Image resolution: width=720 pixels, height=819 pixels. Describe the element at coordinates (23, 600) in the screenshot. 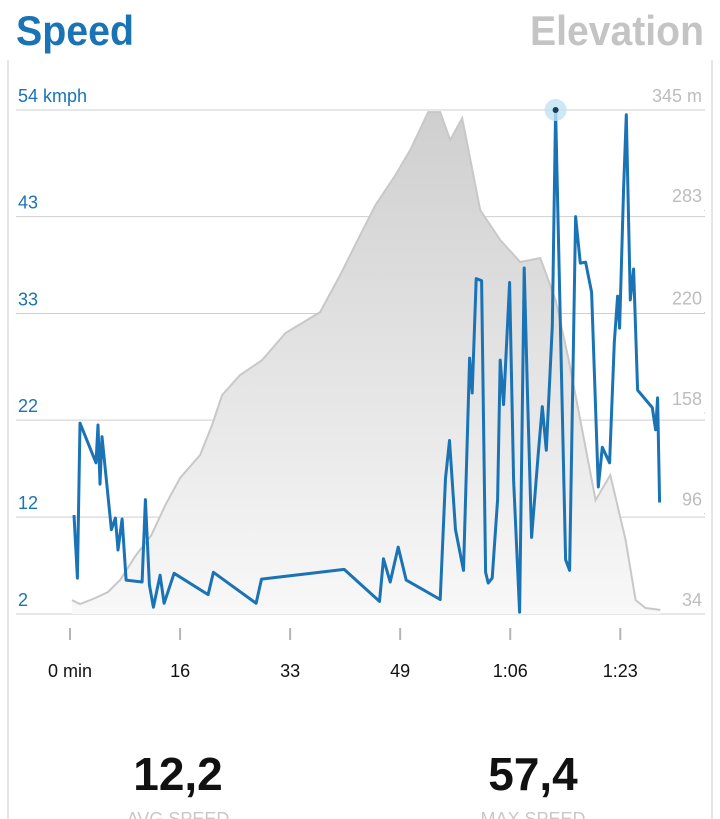

I see `y-tick-label: 2` at that location.